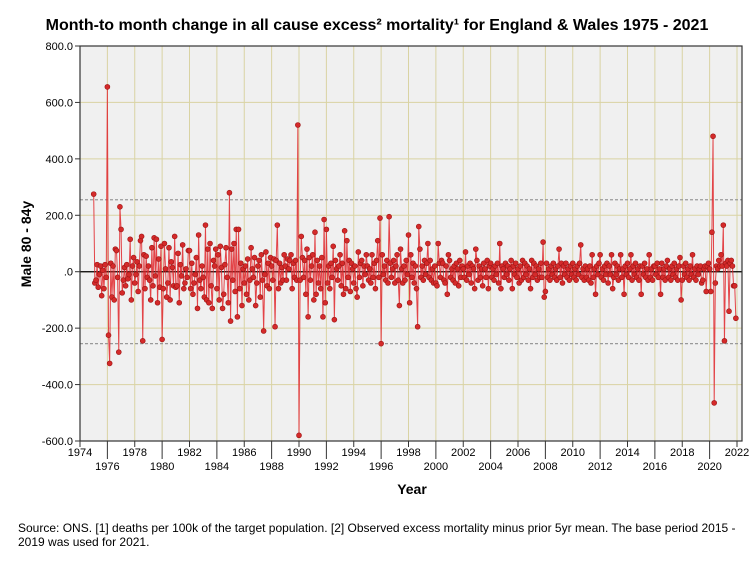 The image size is (754, 564). What do you see at coordinates (68, 273) in the screenshot?
I see `y-tick-label: .0` at bounding box center [68, 273].